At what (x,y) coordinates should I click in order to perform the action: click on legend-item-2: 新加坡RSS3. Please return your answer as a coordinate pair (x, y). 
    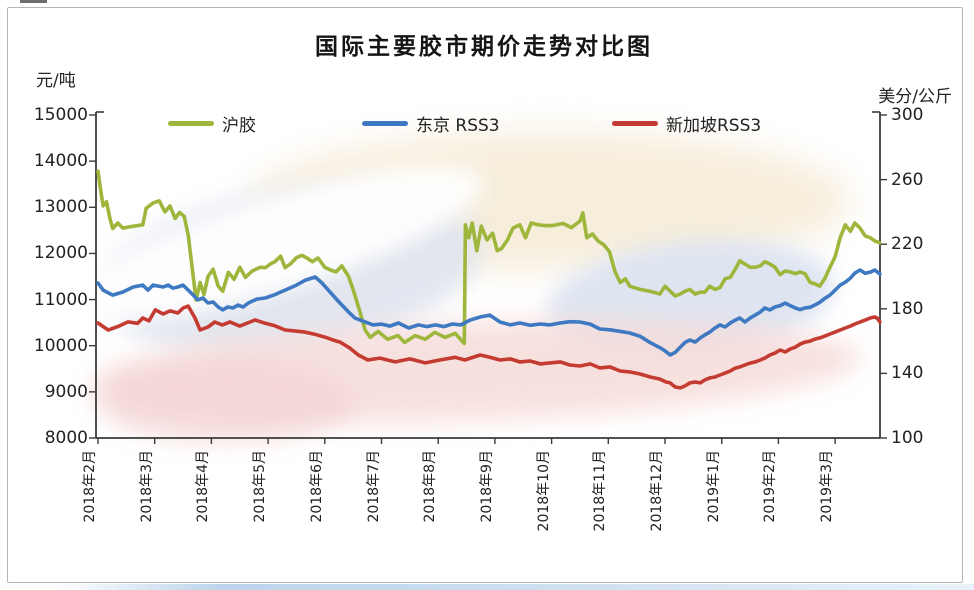
    Looking at the image, I should click on (686, 123).